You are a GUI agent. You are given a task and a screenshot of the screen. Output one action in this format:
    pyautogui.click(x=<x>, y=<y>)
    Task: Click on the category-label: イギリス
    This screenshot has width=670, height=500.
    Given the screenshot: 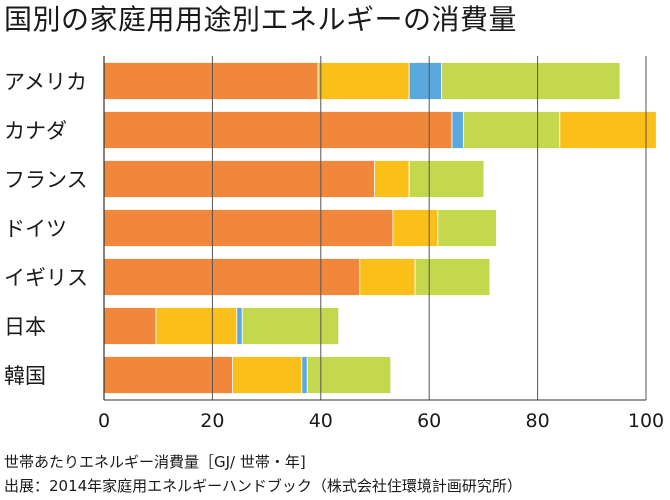 What is the action you would take?
    pyautogui.click(x=46, y=278)
    